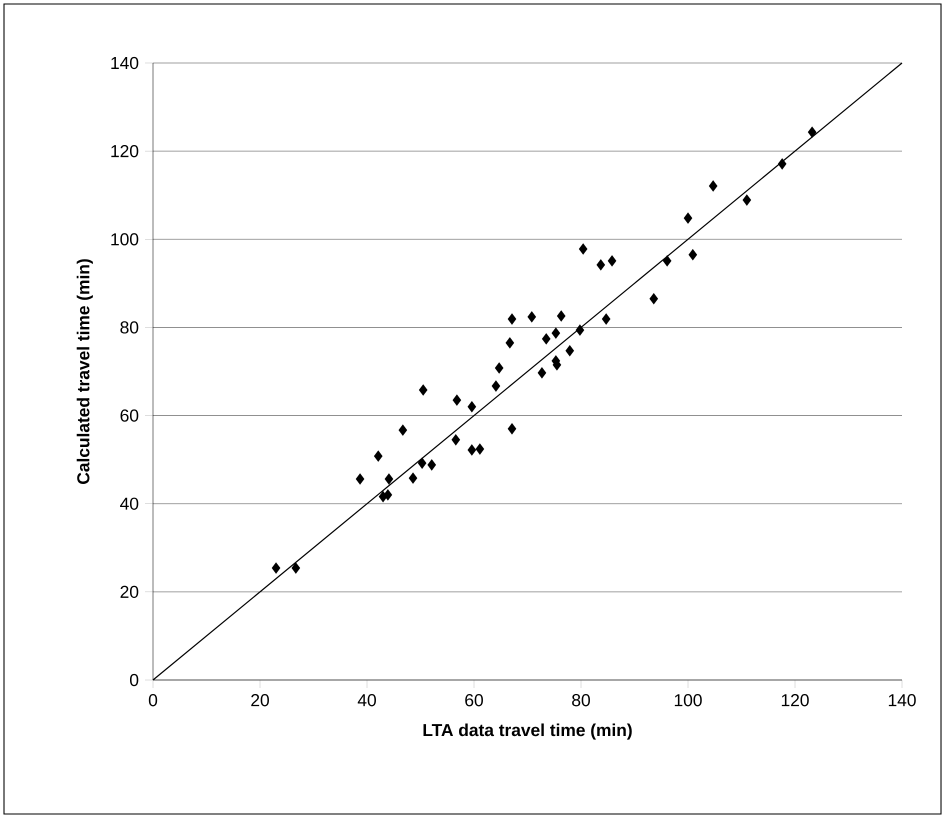  I want to click on x-tick-label: 100, so click(688, 700).